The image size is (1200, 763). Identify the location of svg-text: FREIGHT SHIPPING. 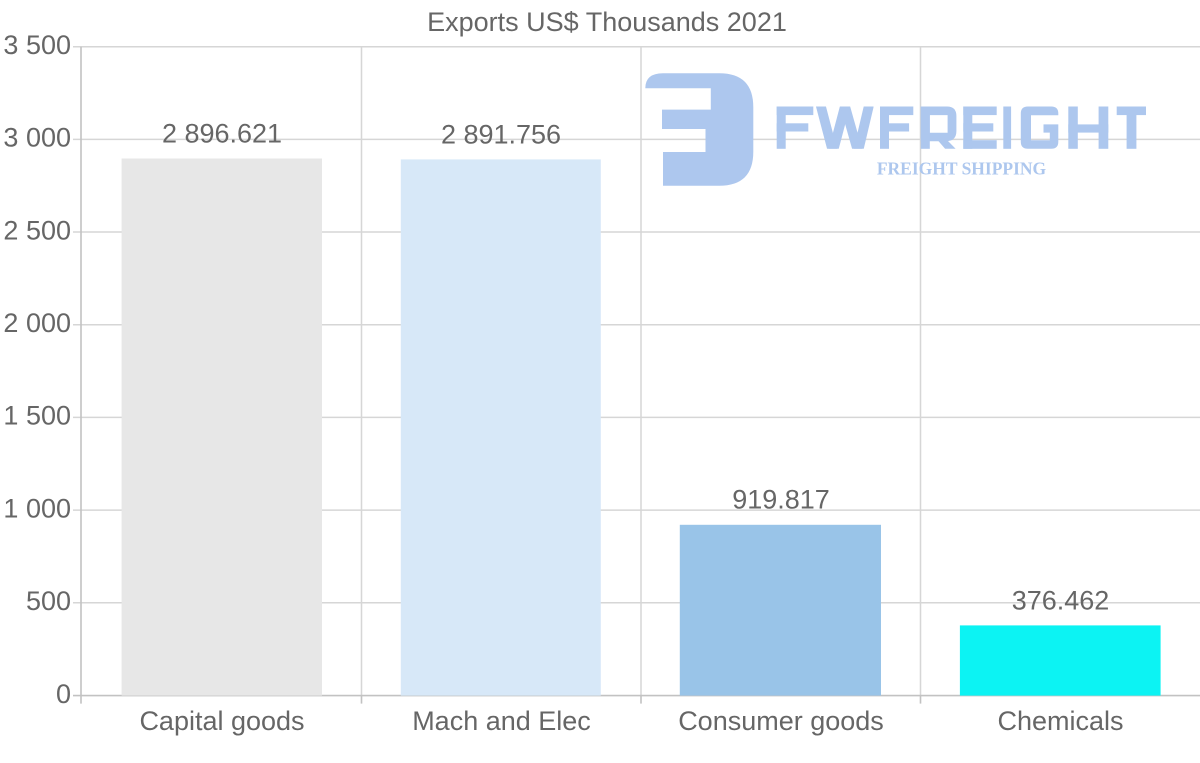
(962, 169).